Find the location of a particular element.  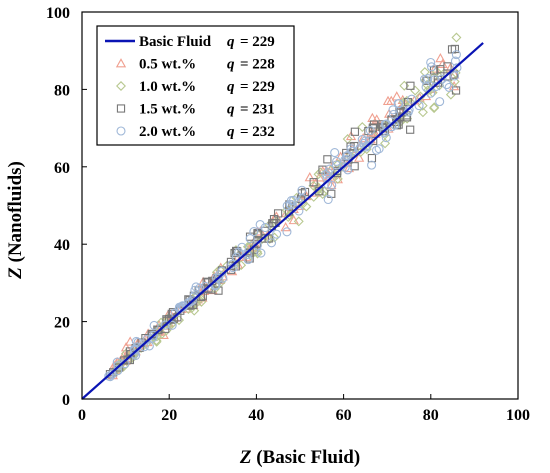

y-tick-label: 0 is located at coordinates (66, 400).